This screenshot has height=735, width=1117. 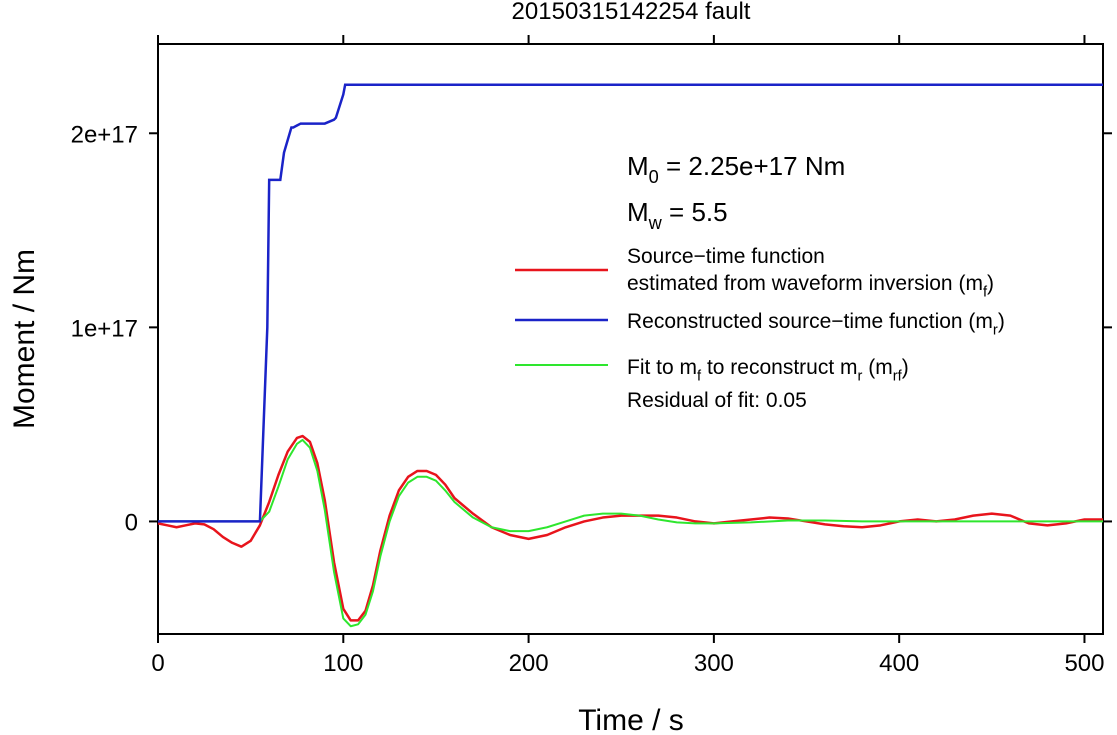 What do you see at coordinates (631, 719) in the screenshot?
I see `x-axis-label: Time / s` at bounding box center [631, 719].